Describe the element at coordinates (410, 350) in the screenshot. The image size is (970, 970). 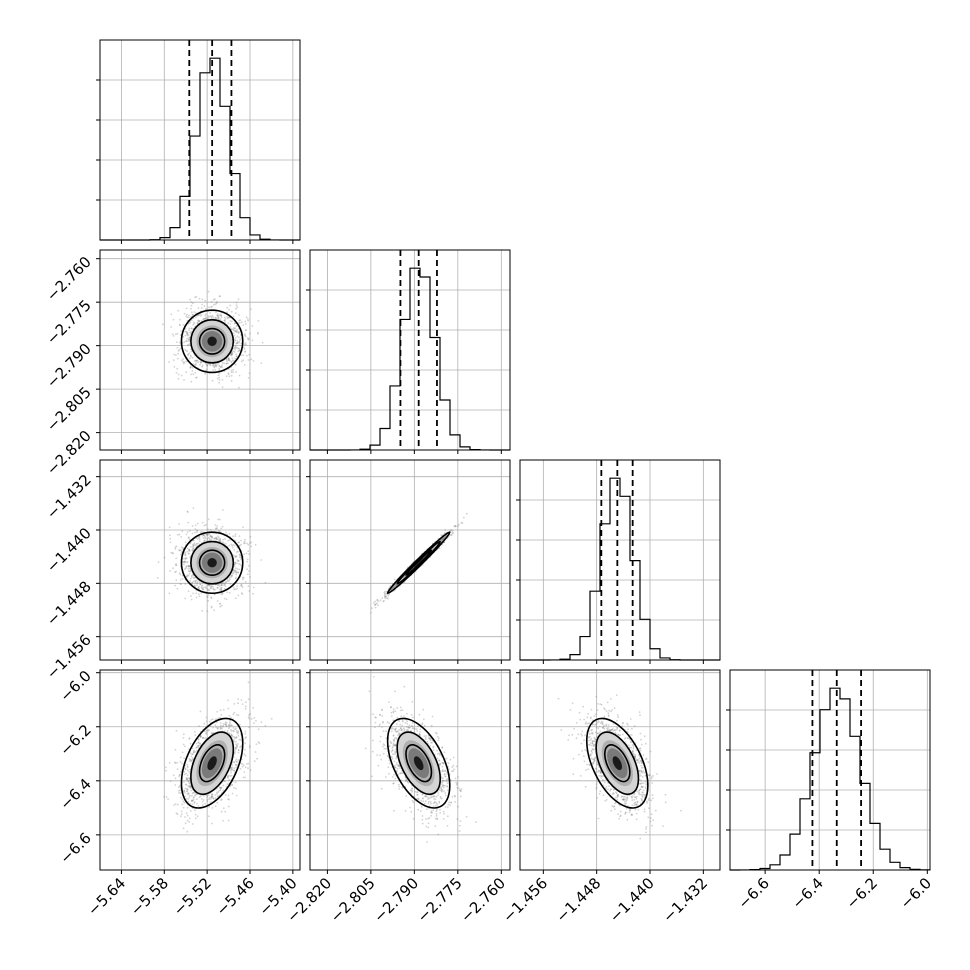
I see `panel-frame` at that location.